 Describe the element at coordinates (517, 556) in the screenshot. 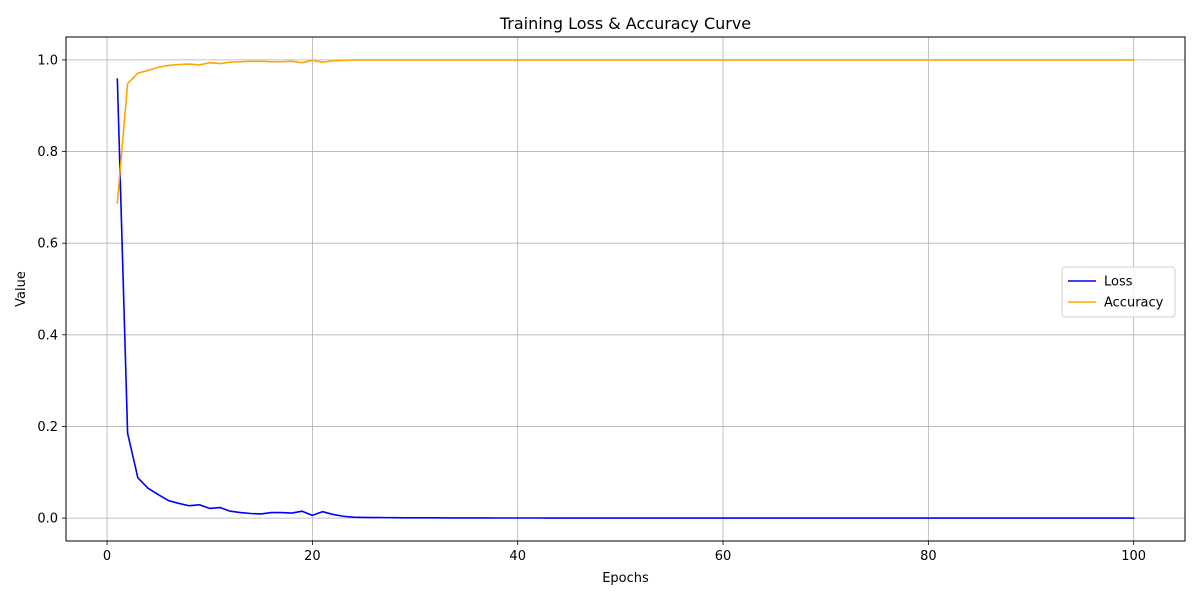

I see `x-tick-label: 40` at that location.